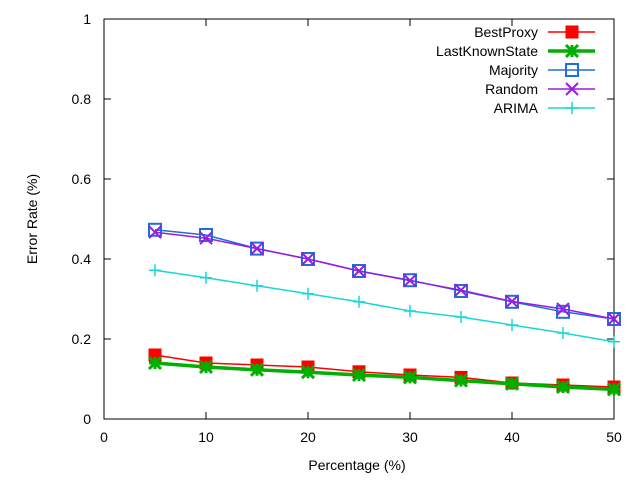 The image size is (640, 480). What do you see at coordinates (410, 437) in the screenshot?
I see `x-tick-label: 30` at bounding box center [410, 437].